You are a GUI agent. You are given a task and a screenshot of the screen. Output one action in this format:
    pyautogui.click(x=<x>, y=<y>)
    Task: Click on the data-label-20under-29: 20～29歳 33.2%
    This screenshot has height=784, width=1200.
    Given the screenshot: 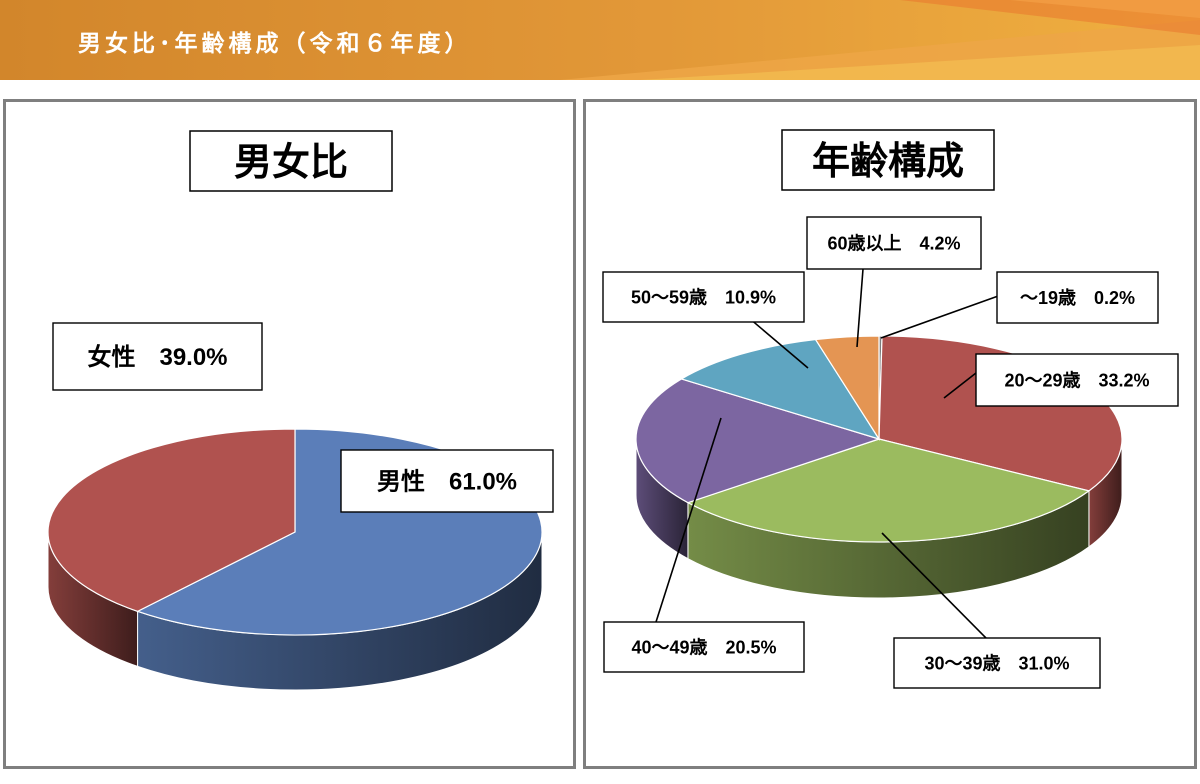 What is the action you would take?
    pyautogui.click(x=1076, y=380)
    